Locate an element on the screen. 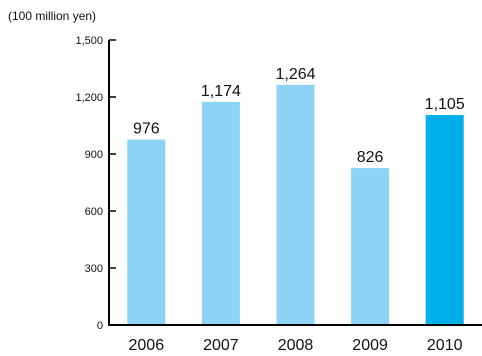 Image resolution: width=482 pixels, height=356 pixels. y-tick-label: 1,500 is located at coordinates (89, 41).